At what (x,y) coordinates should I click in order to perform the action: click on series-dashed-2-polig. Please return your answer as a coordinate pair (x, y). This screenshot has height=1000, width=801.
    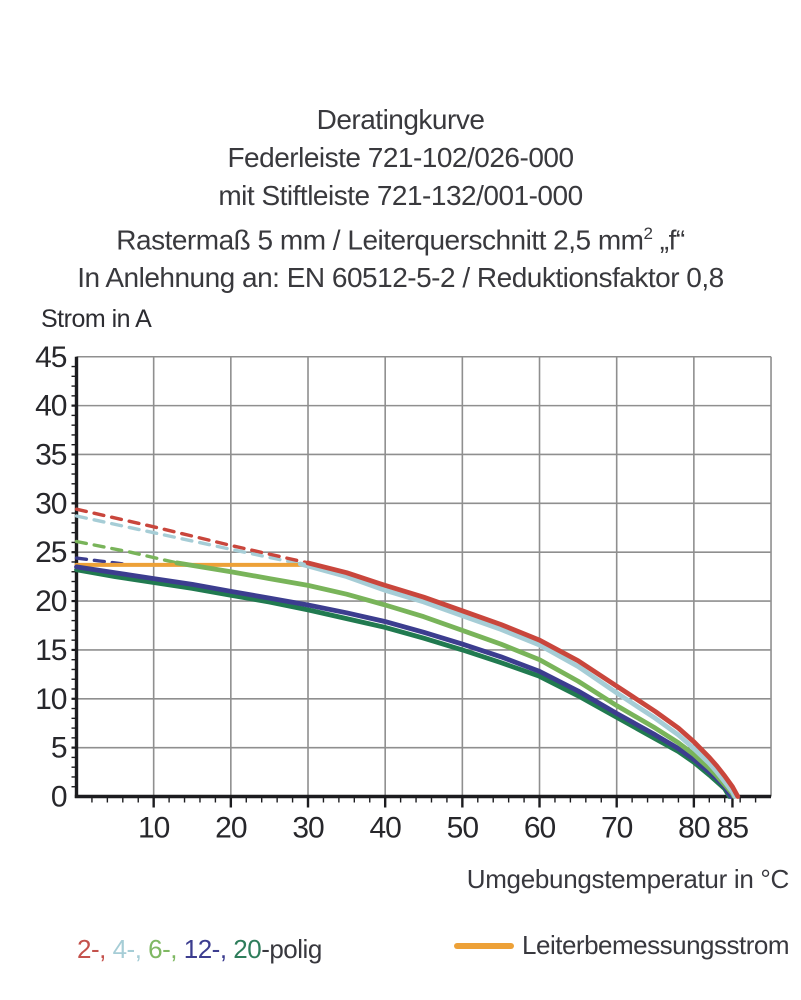
    Looking at the image, I should click on (192, 536).